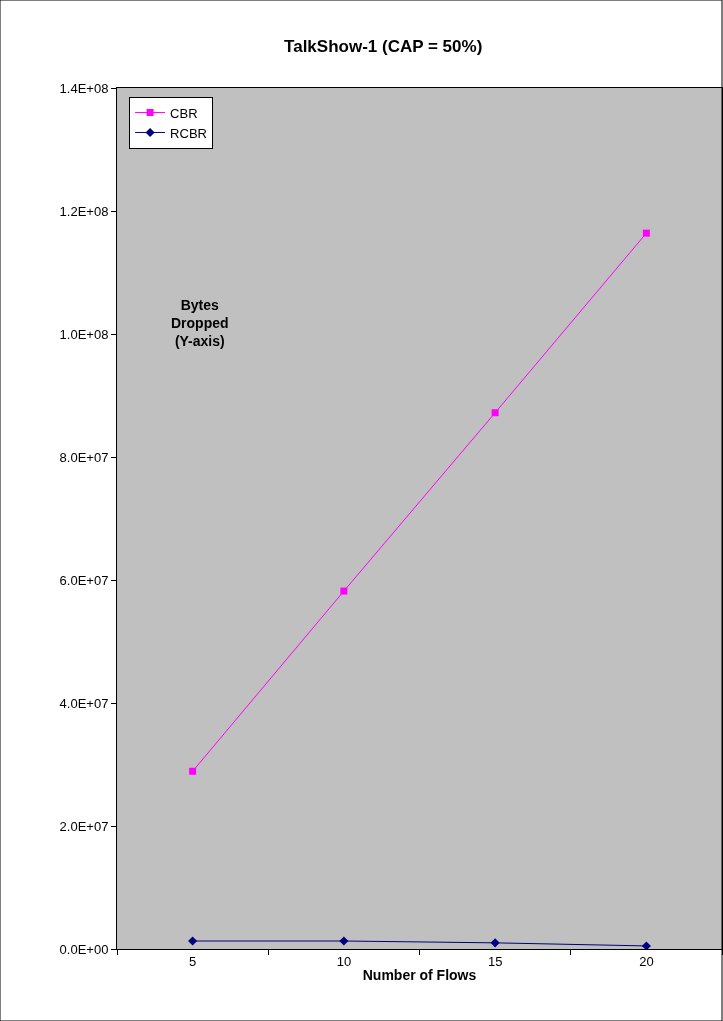 Image resolution: width=723 pixels, height=1021 pixels. I want to click on chart-title: TalkShow-1 (CAP = 50%), so click(383, 46).